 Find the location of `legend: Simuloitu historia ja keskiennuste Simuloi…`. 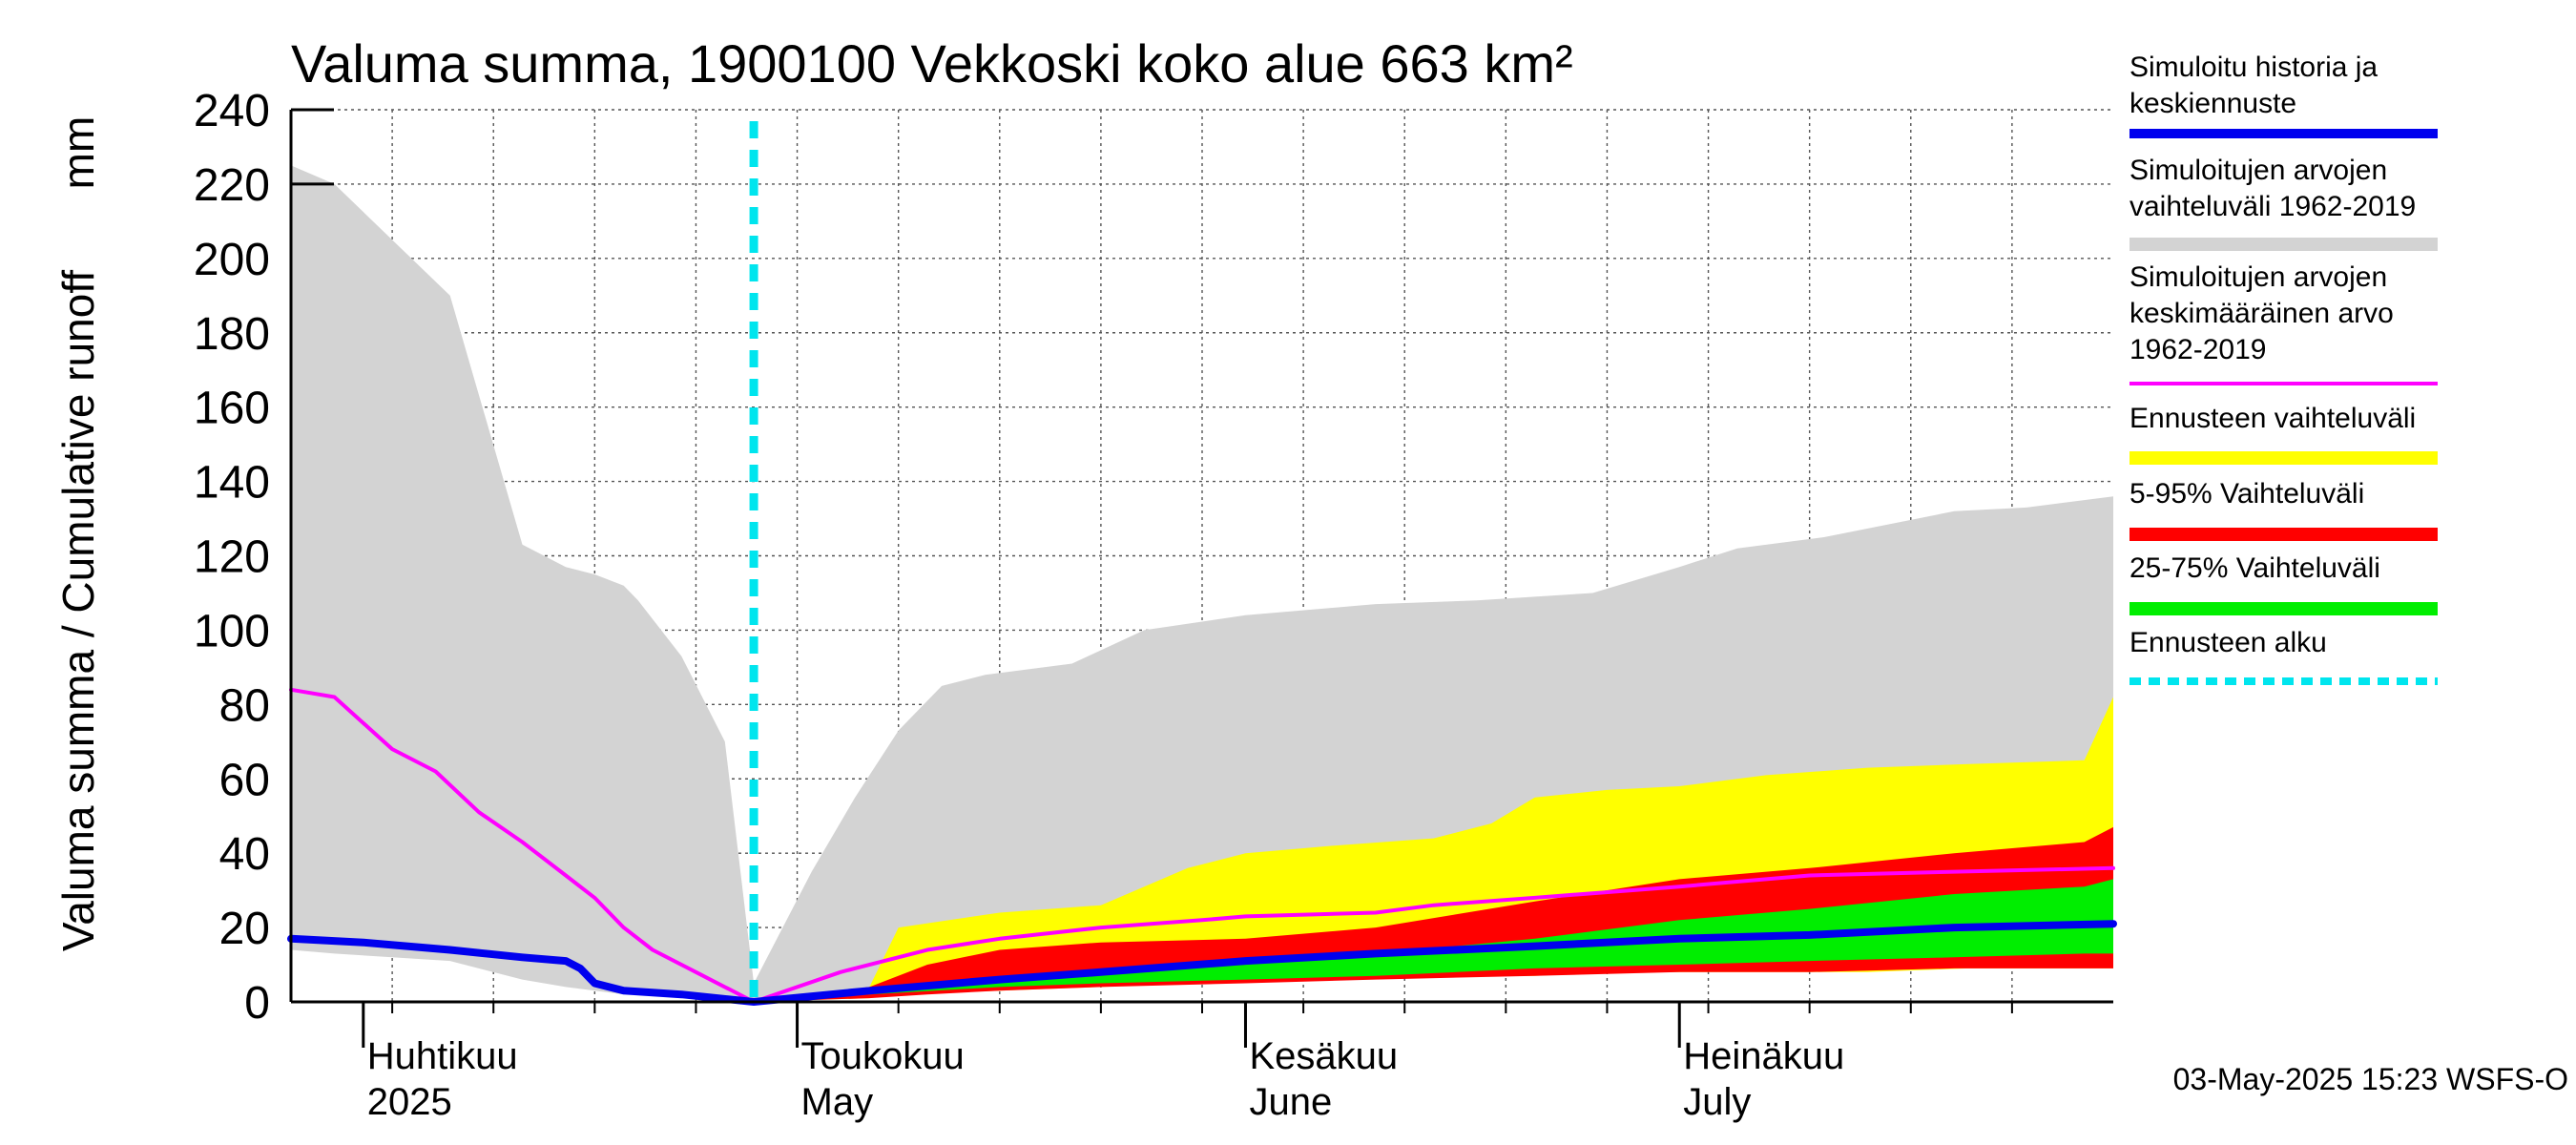

legend: Simuloitu historia ja keskiennuste Simuloi… is located at coordinates (2283, 368).